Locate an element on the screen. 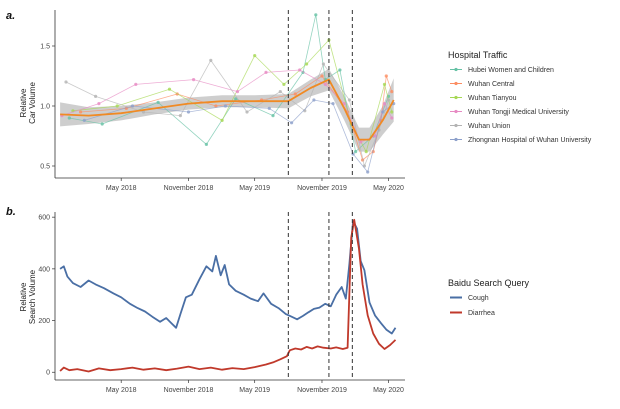  y-tick-label: 0.5 is located at coordinates (45, 167).